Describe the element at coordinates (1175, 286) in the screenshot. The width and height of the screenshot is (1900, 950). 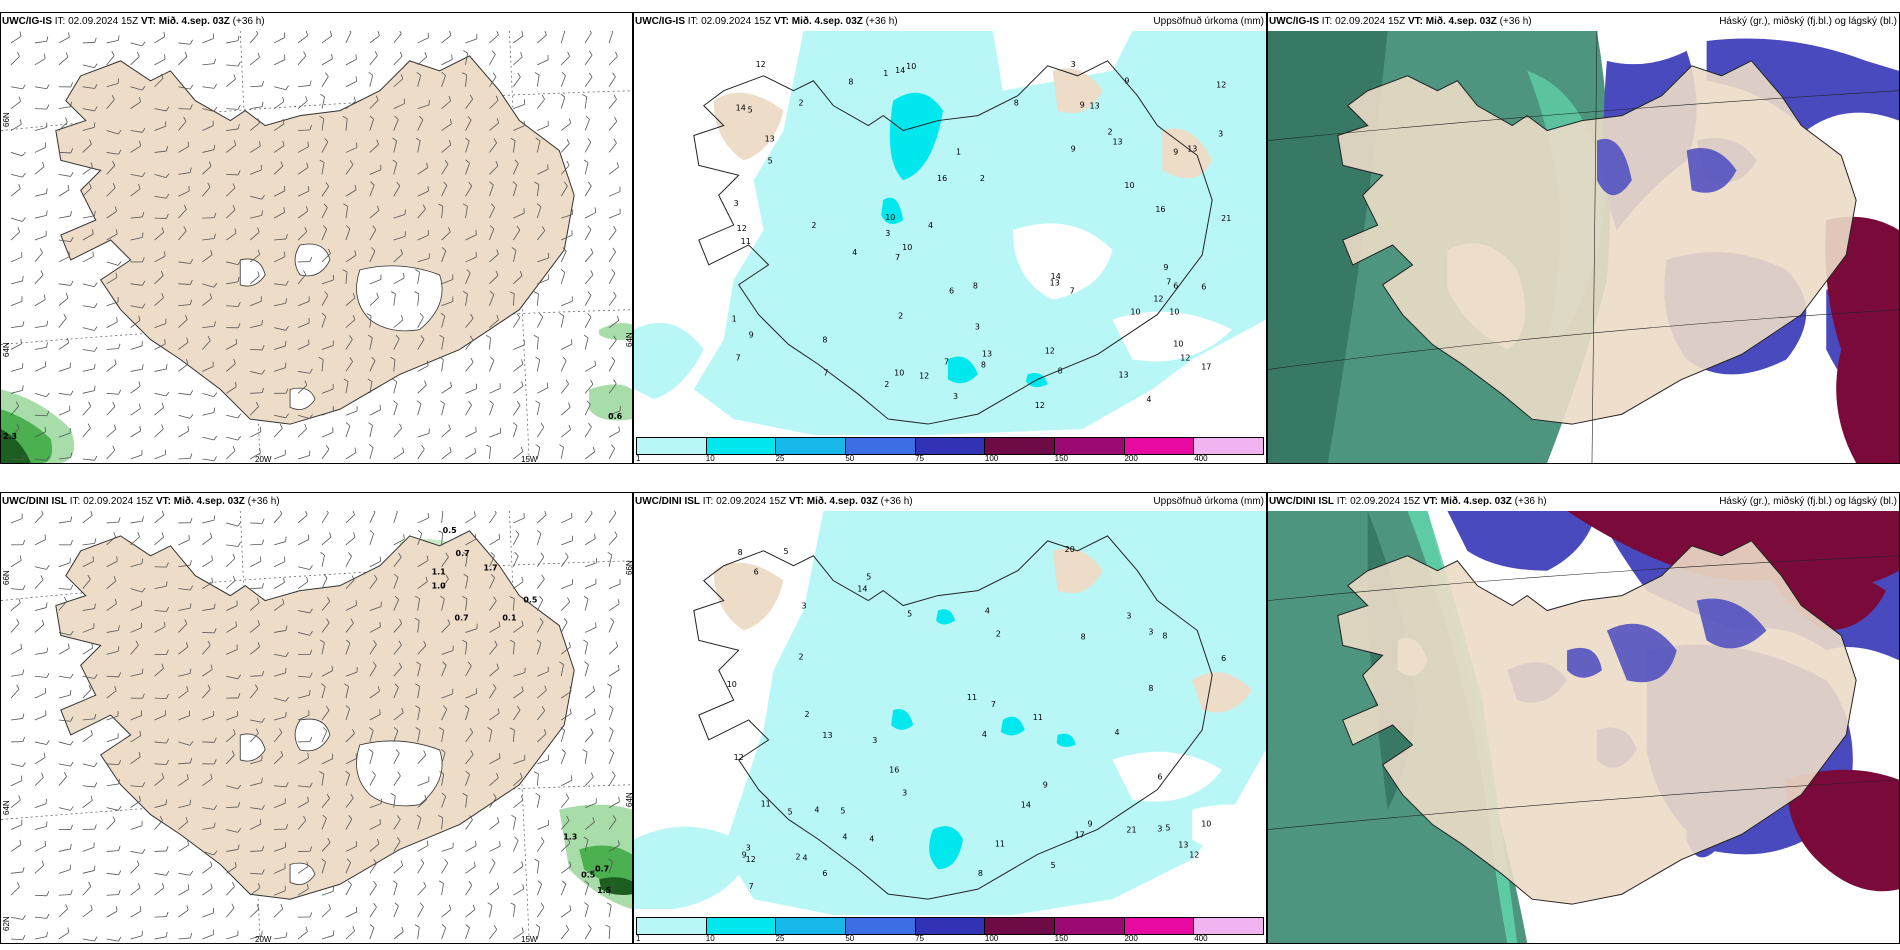
I see `precip-value: 6` at that location.